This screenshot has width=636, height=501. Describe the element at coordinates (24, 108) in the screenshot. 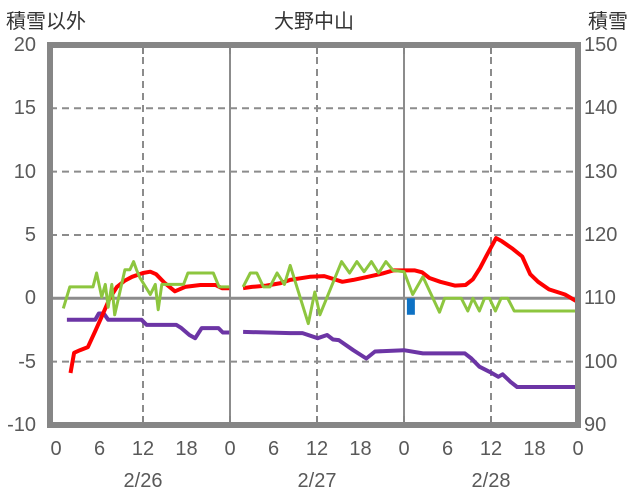

I see `left-axis-tick-label: 15` at that location.